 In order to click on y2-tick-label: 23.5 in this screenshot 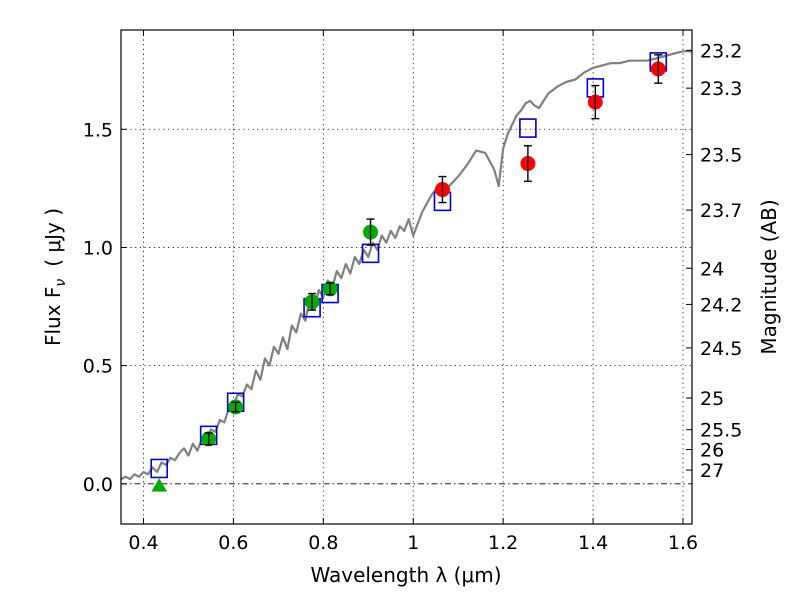, I will do `click(721, 156)`.